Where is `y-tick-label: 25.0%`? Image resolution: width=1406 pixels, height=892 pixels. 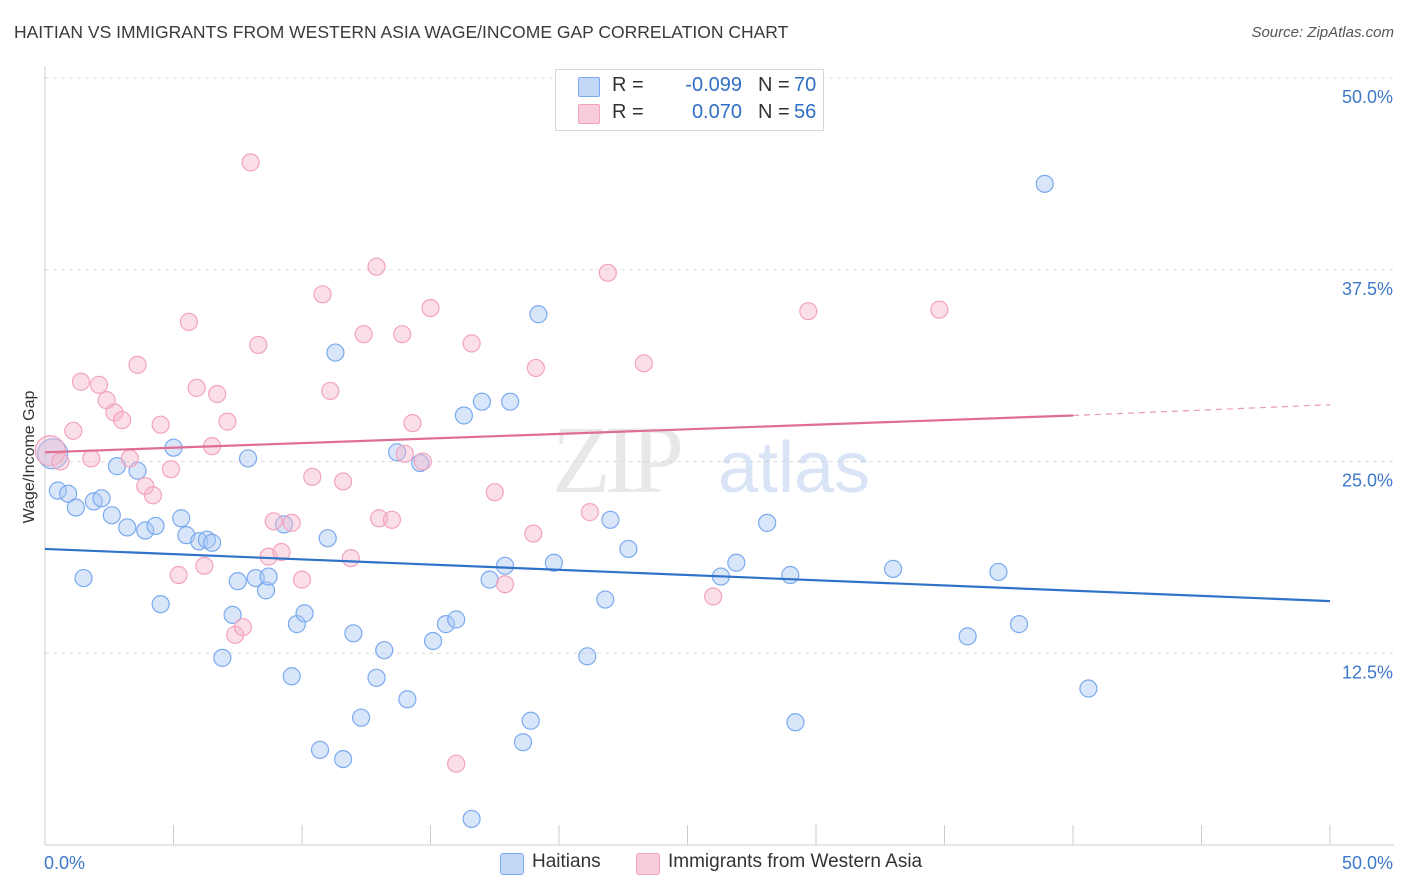 y-tick-label: 25.0% is located at coordinates (1367, 481).